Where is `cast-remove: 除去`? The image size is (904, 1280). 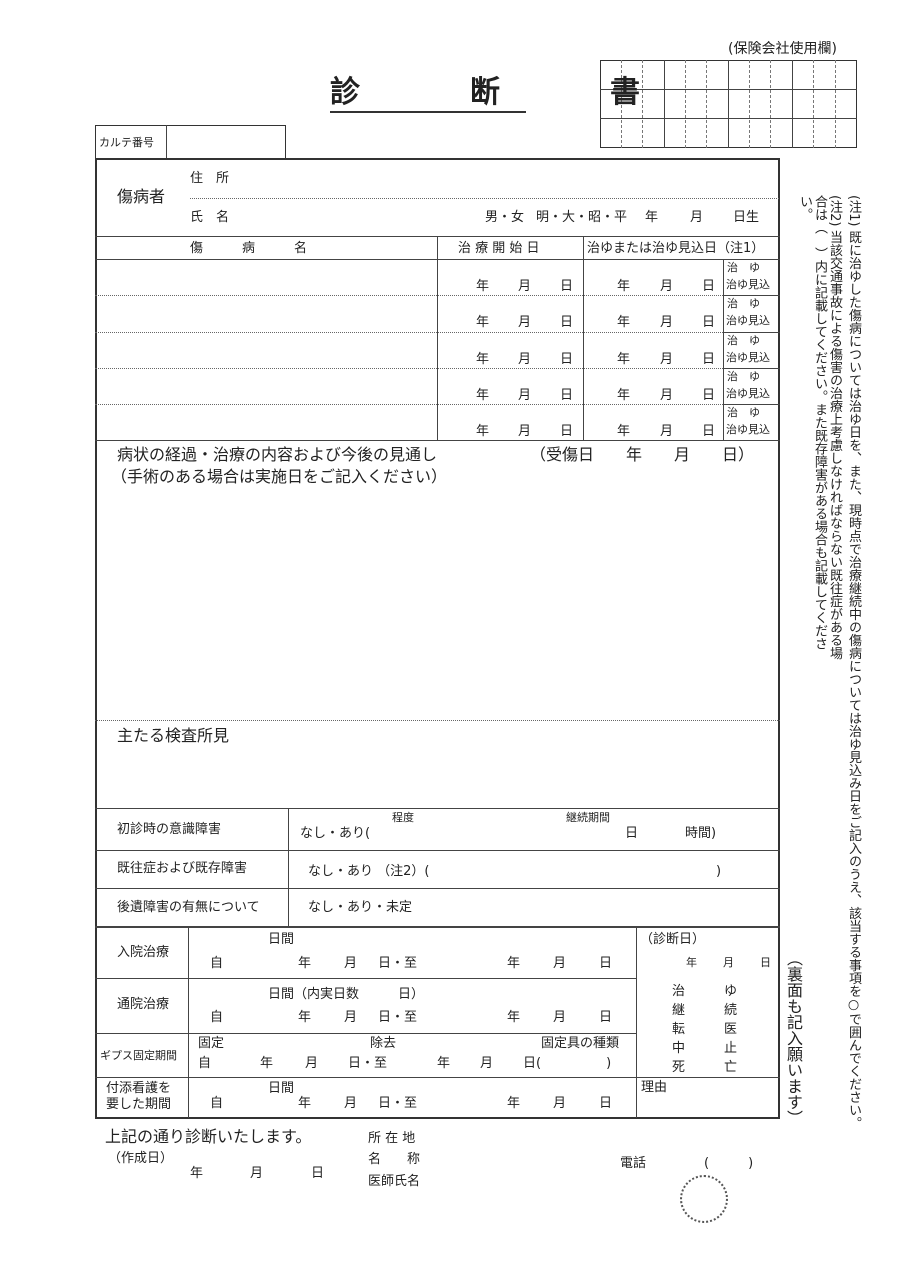 cast-remove: 除去 is located at coordinates (383, 1043).